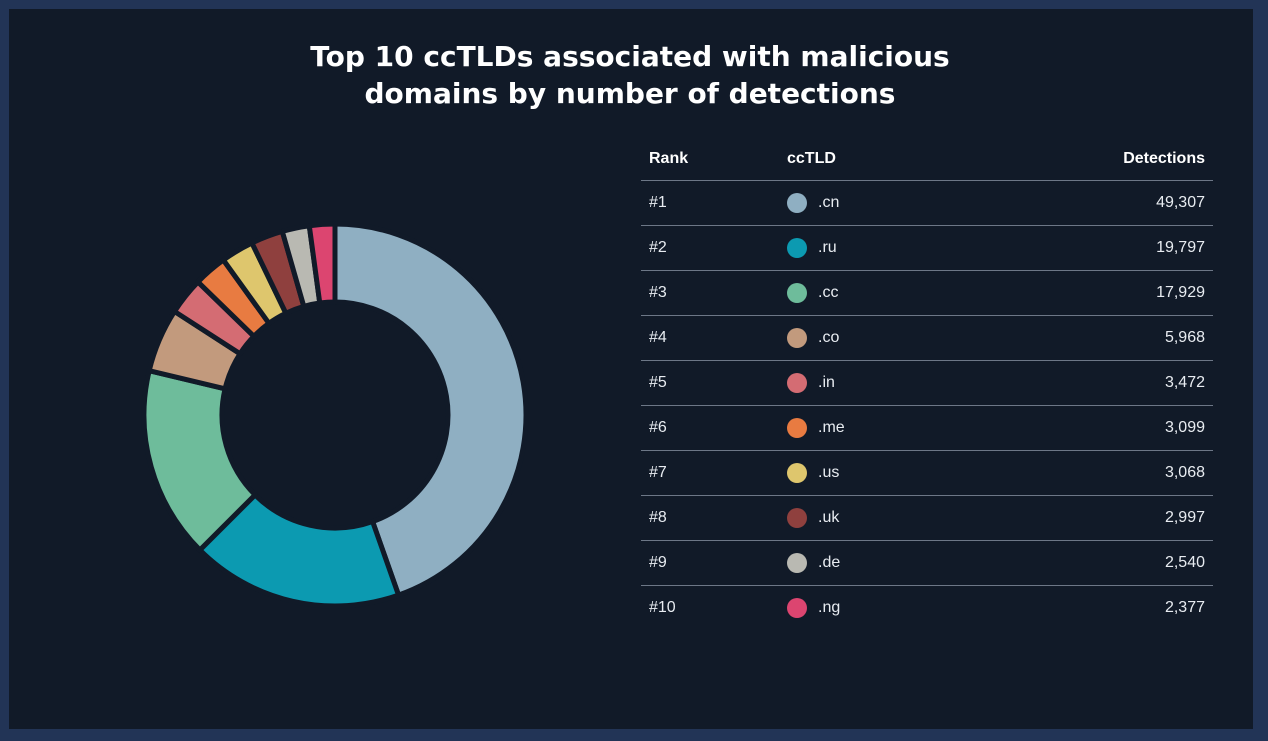  What do you see at coordinates (887, 473) in the screenshot?
I see `cctld-cell: .us` at bounding box center [887, 473].